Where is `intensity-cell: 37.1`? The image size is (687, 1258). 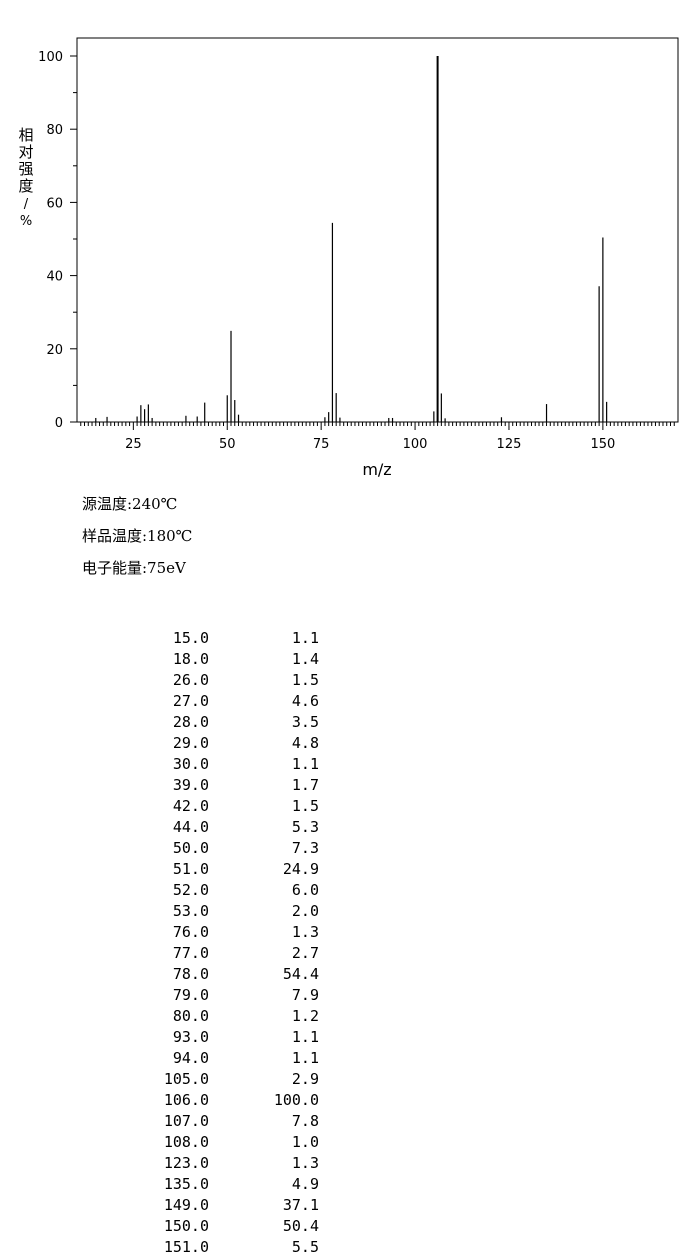
intensity-cell: 37.1 is located at coordinates (300, 1205).